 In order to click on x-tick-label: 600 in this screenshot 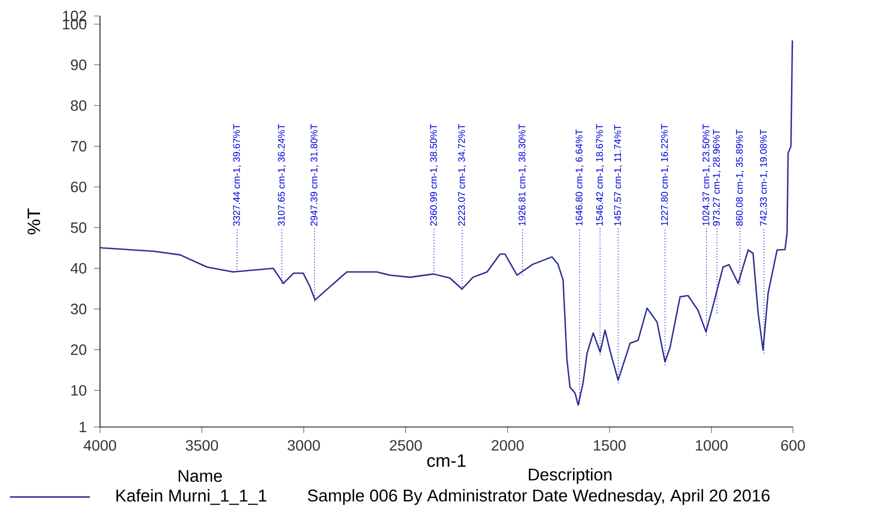, I will do `click(793, 445)`.